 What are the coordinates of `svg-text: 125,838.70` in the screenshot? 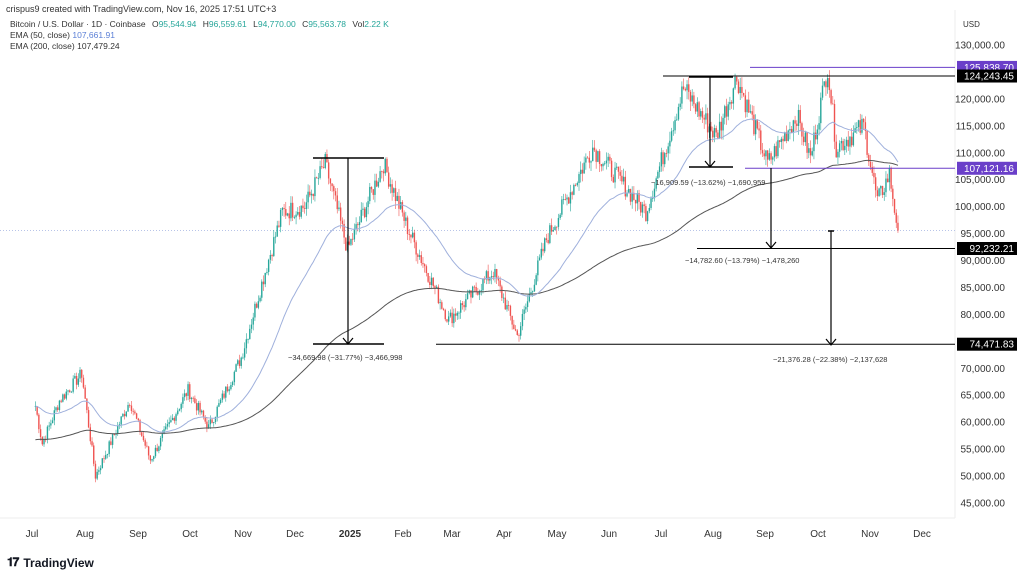 It's located at (989, 68).